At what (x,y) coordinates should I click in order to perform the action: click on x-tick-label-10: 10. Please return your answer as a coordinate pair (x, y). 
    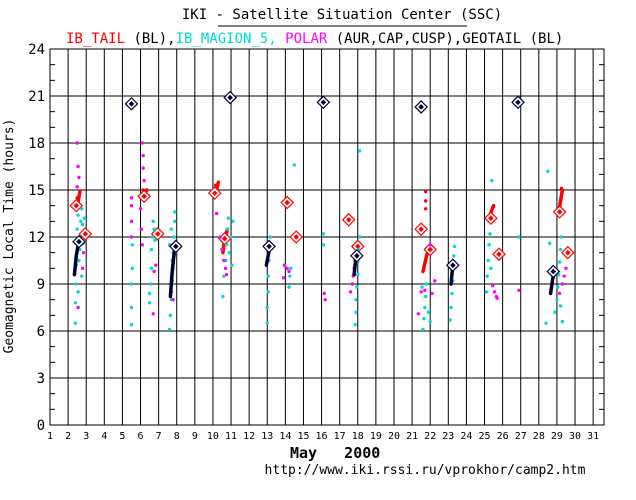
    Looking at the image, I should click on (213, 436).